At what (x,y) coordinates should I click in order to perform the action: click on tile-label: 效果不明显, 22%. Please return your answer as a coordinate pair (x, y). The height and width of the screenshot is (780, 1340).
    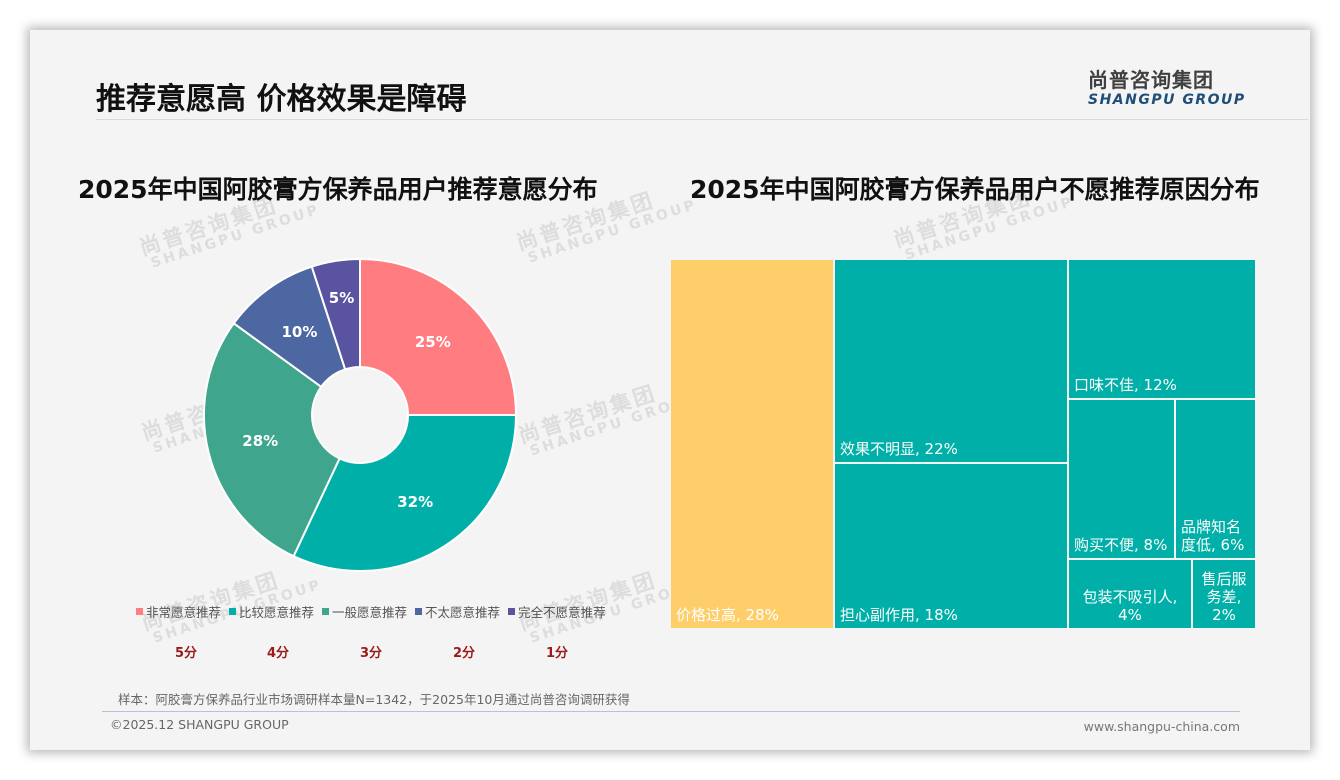
    Looking at the image, I should click on (899, 449).